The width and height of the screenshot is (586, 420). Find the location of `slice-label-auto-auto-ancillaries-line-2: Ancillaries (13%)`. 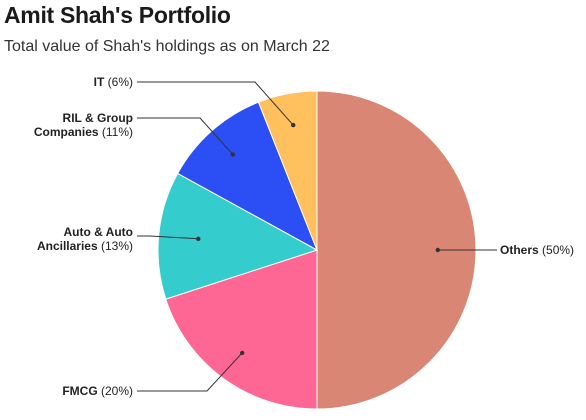

slice-label-auto-auto-ancillaries-line-2: Ancillaries (13%) is located at coordinates (85, 246).